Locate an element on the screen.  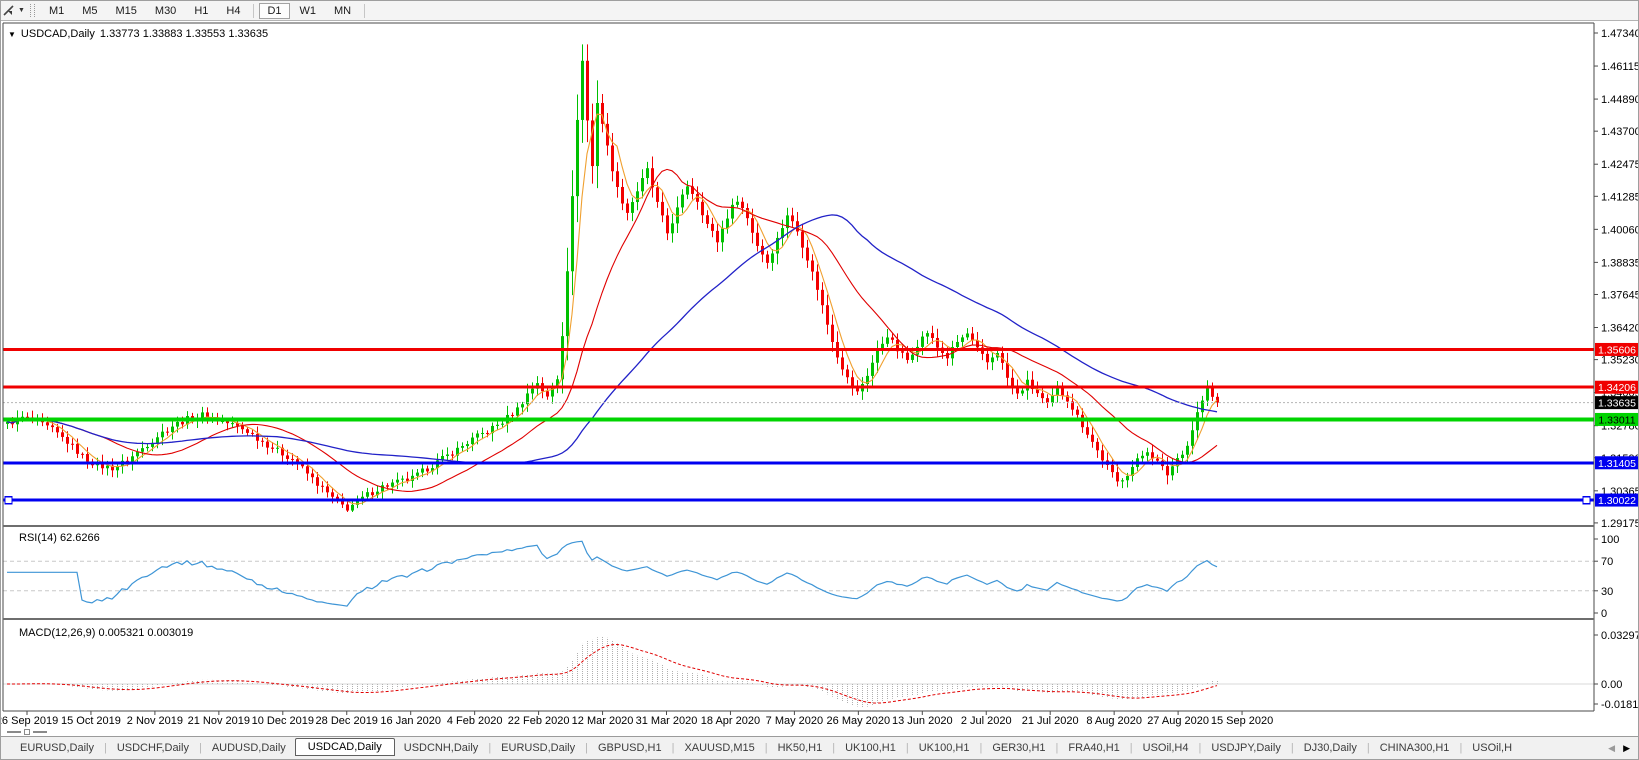
price-tick-label: 1.29175 is located at coordinates (1620, 524).